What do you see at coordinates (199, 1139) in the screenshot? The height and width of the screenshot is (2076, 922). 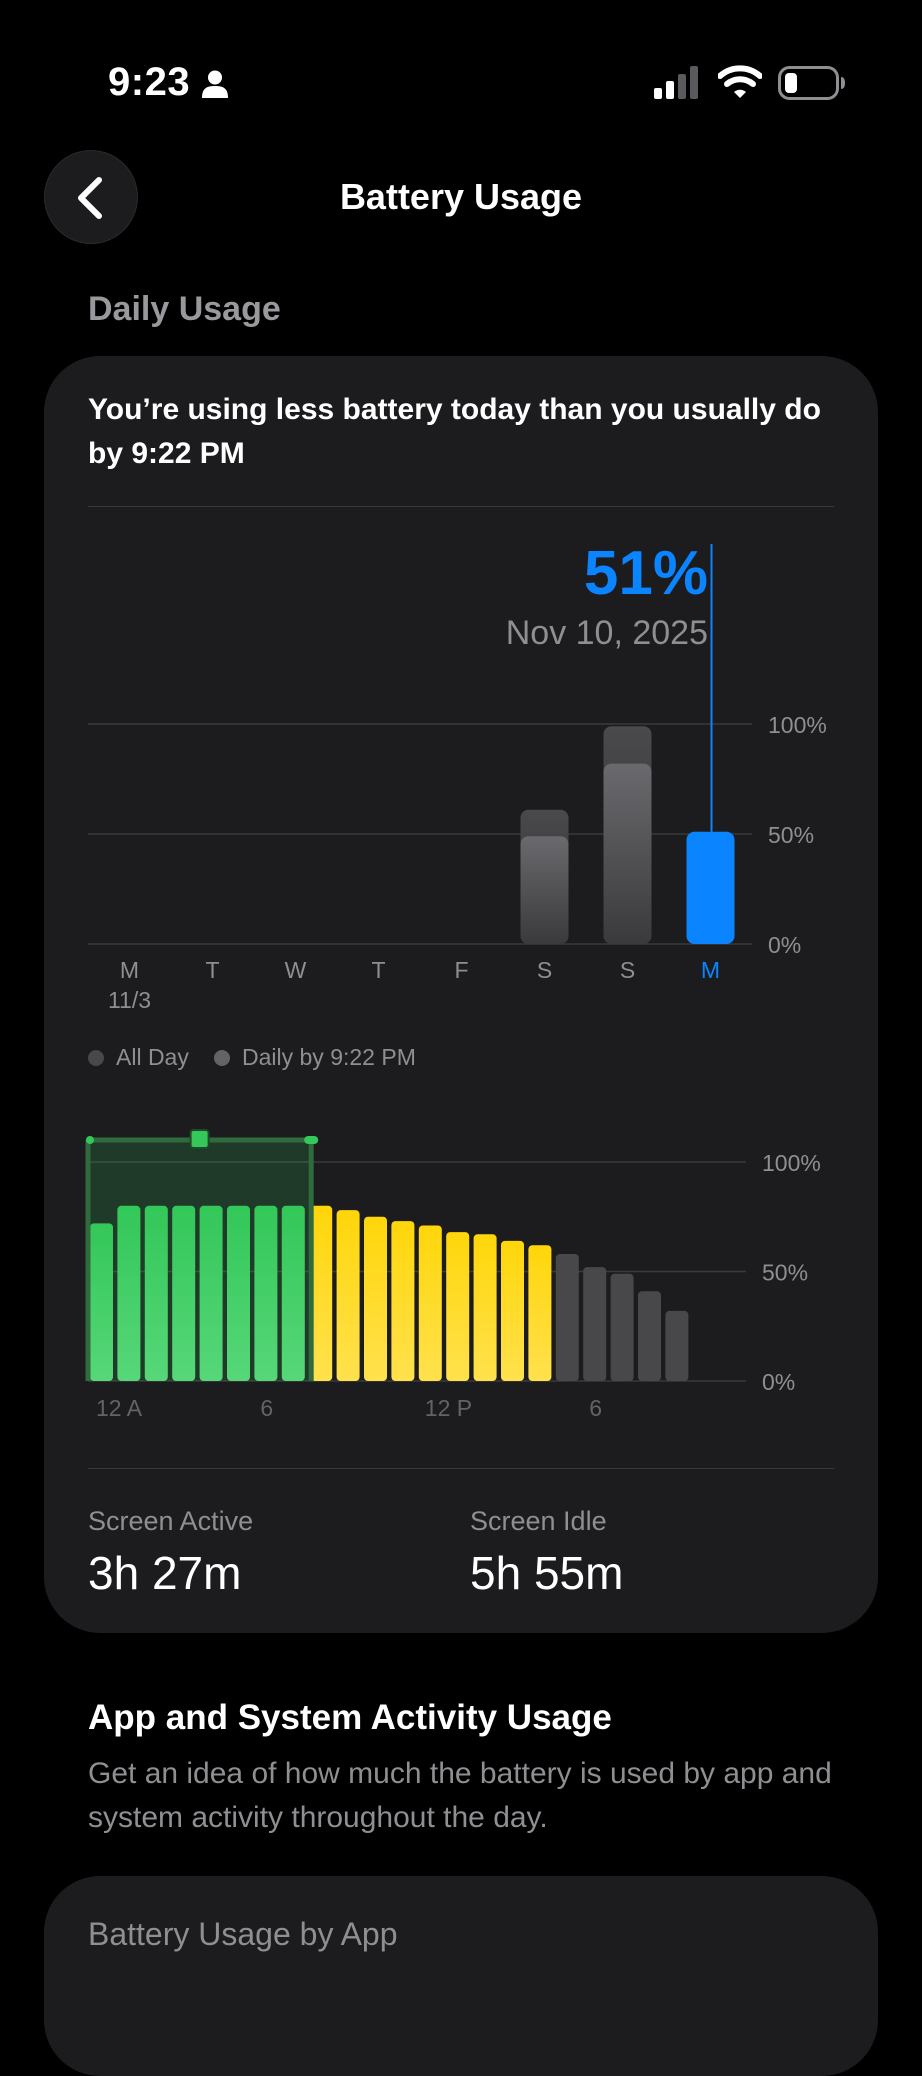 I see `charging-marker` at bounding box center [199, 1139].